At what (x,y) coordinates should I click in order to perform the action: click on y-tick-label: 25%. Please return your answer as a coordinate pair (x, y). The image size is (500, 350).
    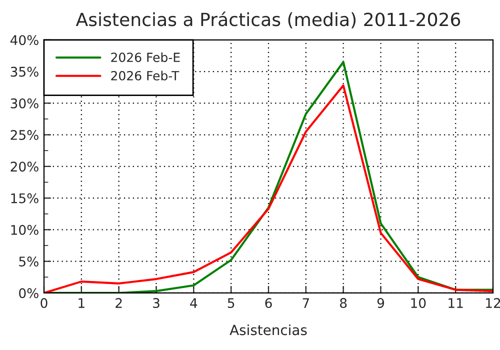
    Looking at the image, I should click on (24, 135).